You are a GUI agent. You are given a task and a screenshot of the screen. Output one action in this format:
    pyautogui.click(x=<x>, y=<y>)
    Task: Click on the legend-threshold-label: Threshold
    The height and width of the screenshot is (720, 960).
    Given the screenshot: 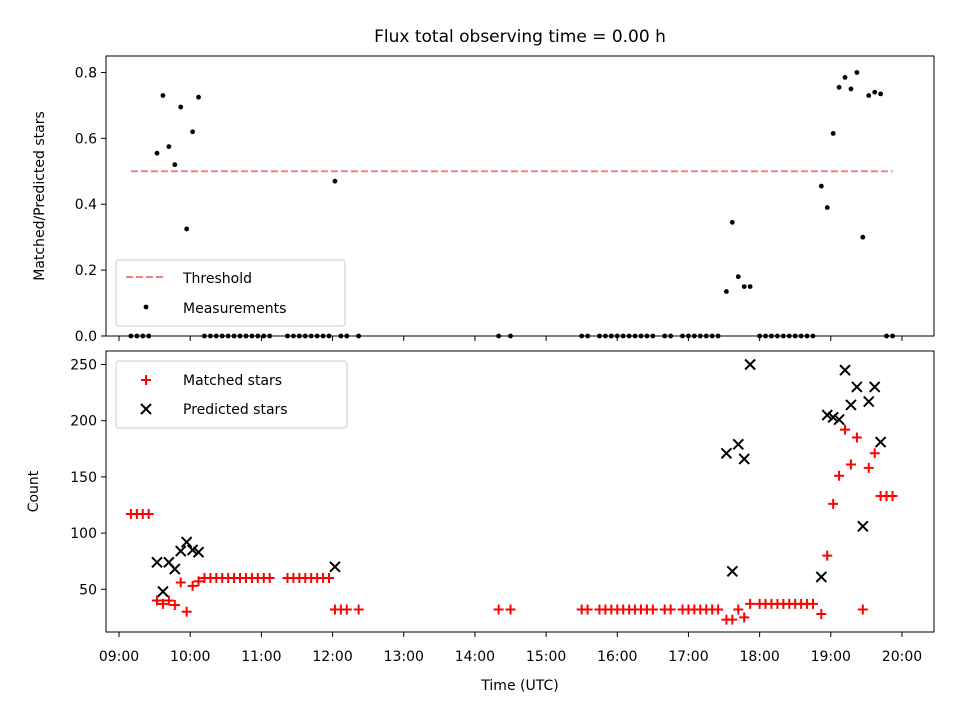 What is the action you would take?
    pyautogui.click(x=217, y=279)
    